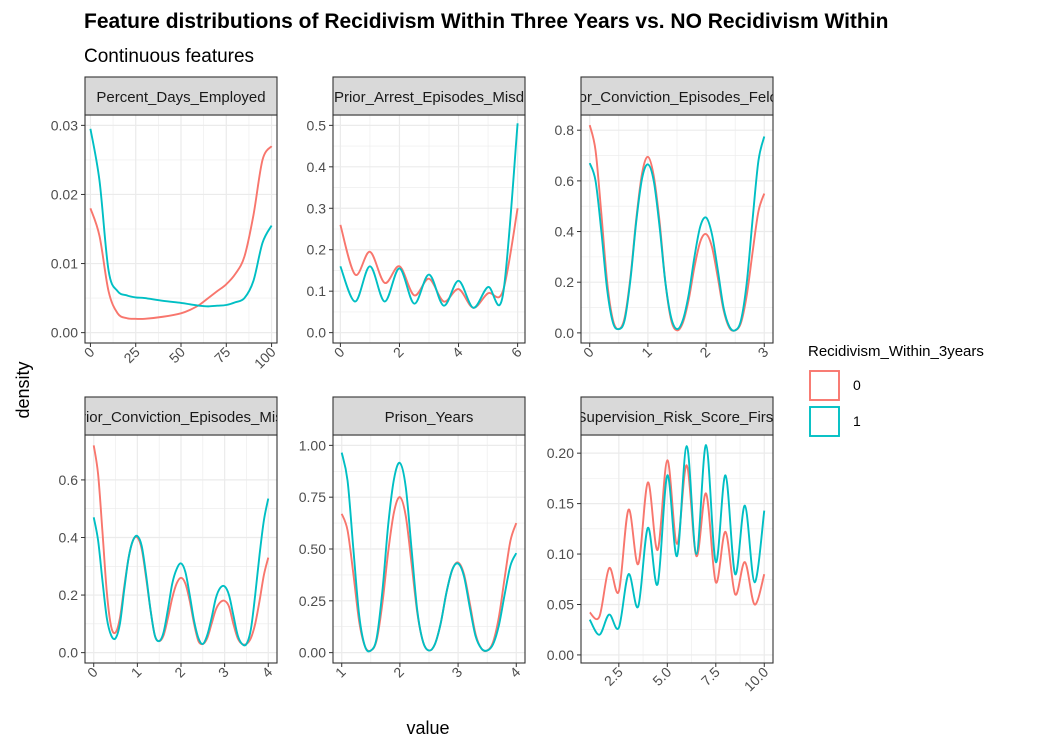 Image resolution: width=1050 pixels, height=750 pixels. Describe the element at coordinates (427, 728) in the screenshot. I see `x-axis-title: value` at that location.